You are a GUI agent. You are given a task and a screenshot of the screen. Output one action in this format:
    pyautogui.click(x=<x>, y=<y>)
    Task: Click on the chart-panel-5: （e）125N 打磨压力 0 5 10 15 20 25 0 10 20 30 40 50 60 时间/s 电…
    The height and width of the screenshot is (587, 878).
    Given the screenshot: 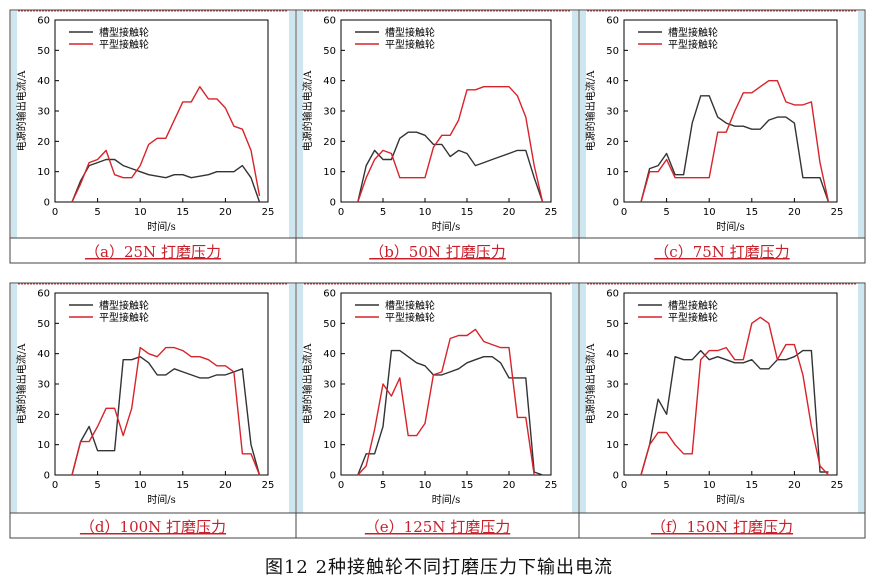 What is the action you would take?
    pyautogui.click(x=437, y=410)
    